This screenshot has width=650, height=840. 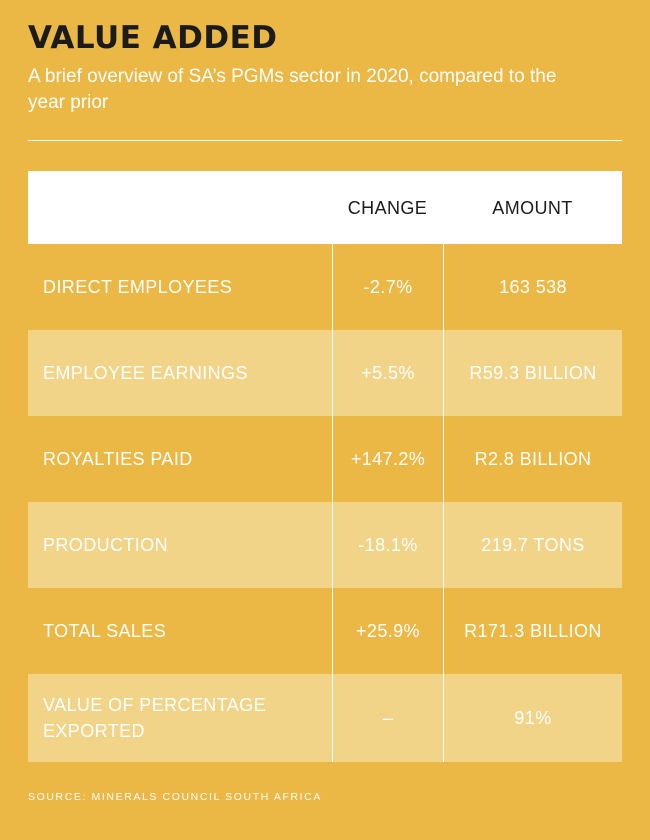 What do you see at coordinates (532, 459) in the screenshot?
I see `row-amount: R2.8 BILLION` at bounding box center [532, 459].